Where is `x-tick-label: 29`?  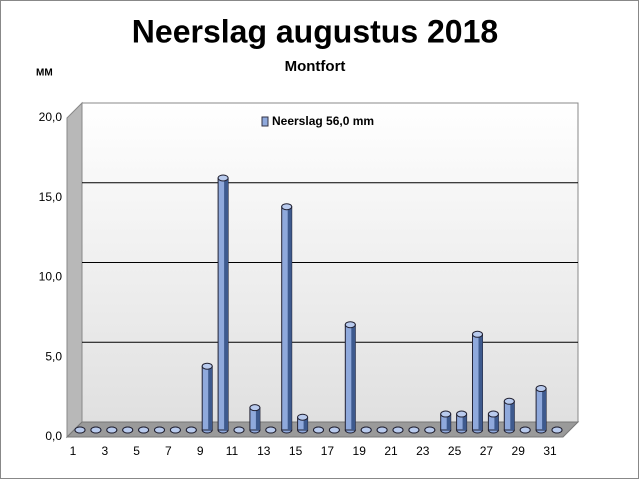
x-tick-label: 29 is located at coordinates (519, 451).